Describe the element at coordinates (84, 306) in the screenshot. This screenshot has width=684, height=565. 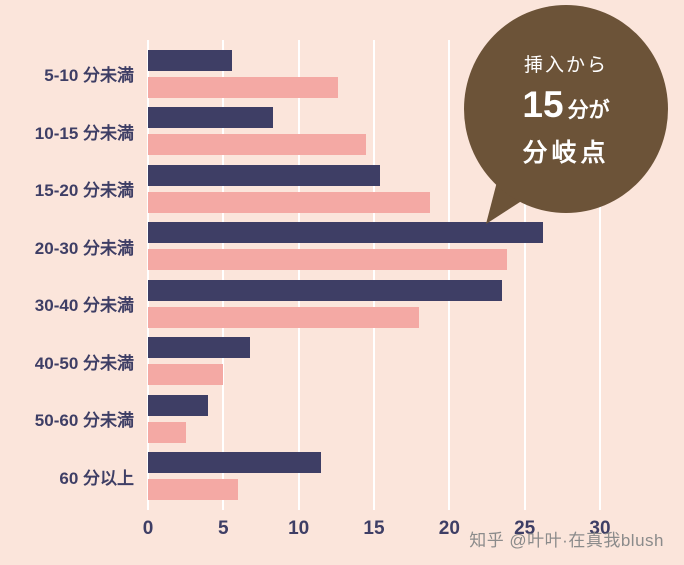
I see `category-label: 30-40 分未満` at that location.